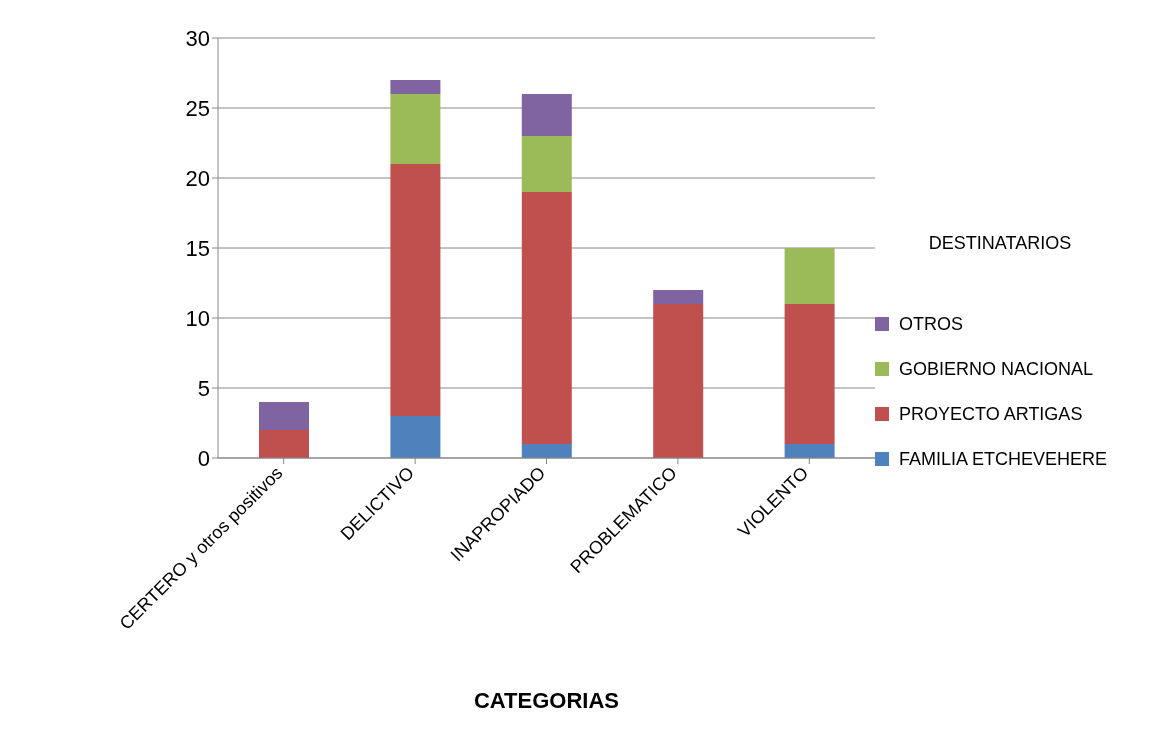 The image size is (1153, 729). Describe the element at coordinates (197, 248) in the screenshot. I see `y-tick-label: 15` at that location.